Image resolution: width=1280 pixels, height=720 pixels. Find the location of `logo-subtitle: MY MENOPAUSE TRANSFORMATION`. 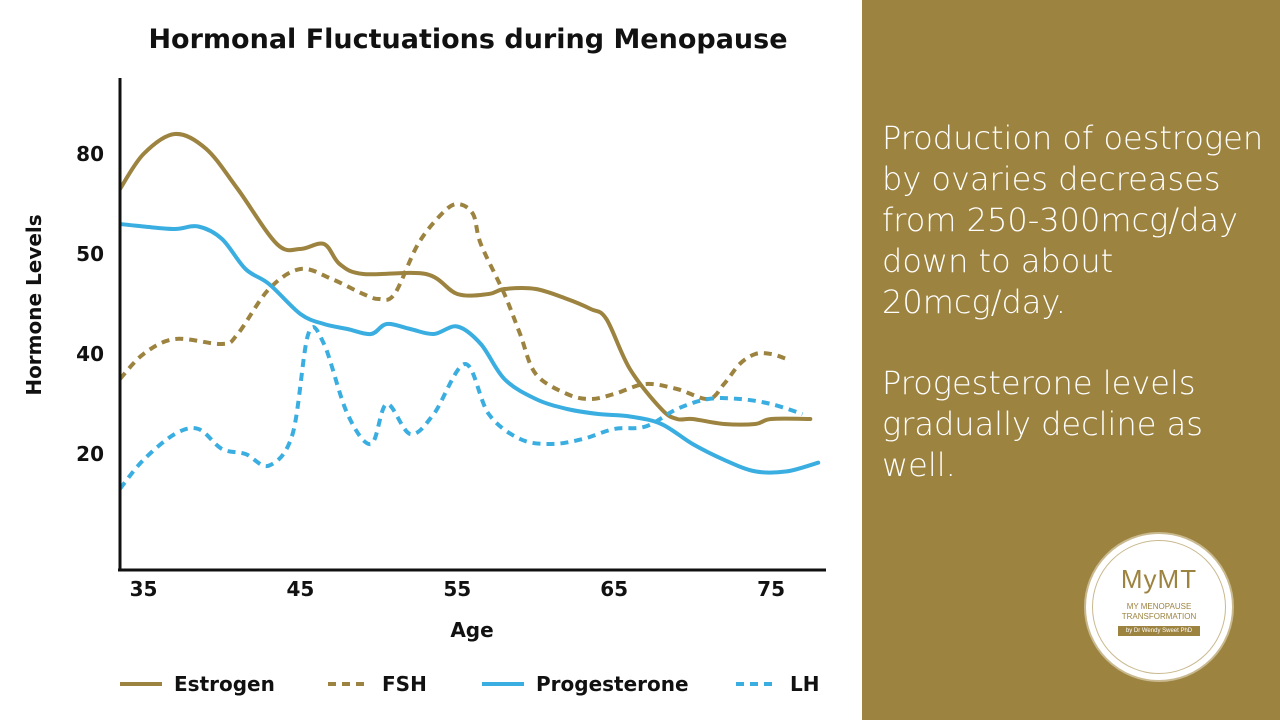

logo-subtitle: MY MENOPAUSE TRANSFORMATION is located at coordinates (1159, 611).